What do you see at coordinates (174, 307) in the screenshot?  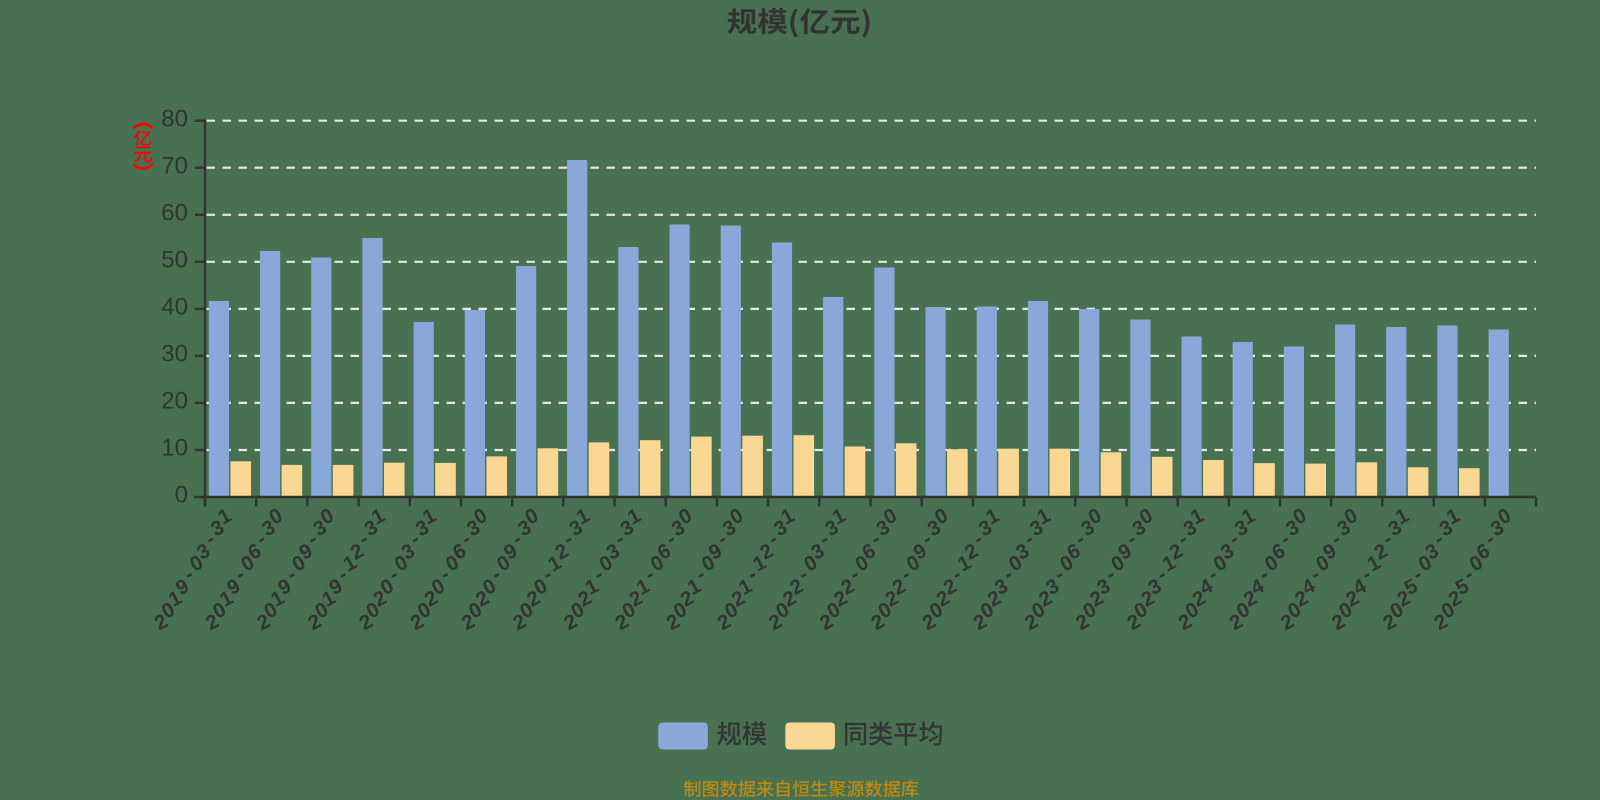 I see `svg-text: 40` at bounding box center [174, 307].